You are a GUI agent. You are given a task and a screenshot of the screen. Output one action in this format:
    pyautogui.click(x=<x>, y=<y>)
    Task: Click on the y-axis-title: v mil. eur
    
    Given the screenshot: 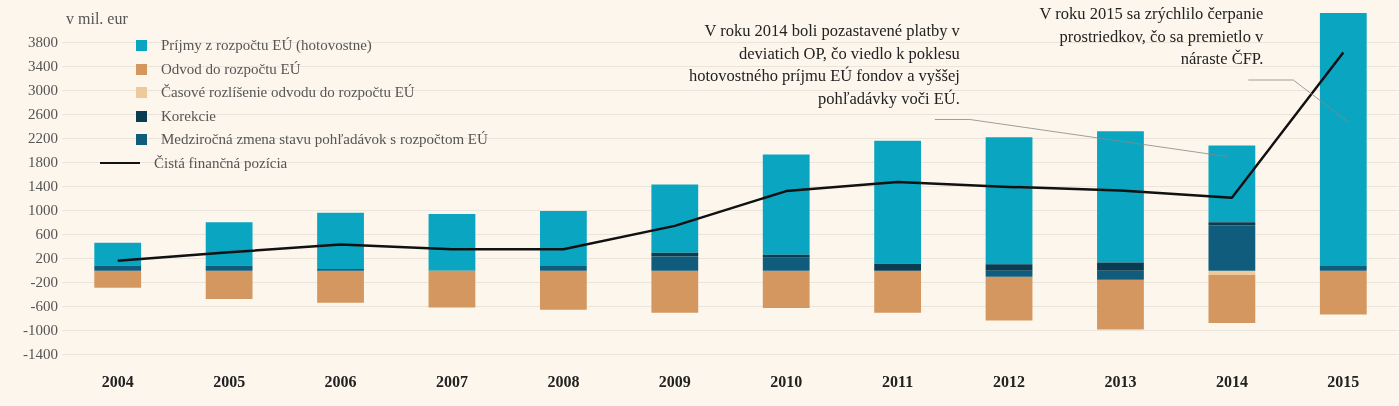 What is the action you would take?
    pyautogui.click(x=97, y=18)
    